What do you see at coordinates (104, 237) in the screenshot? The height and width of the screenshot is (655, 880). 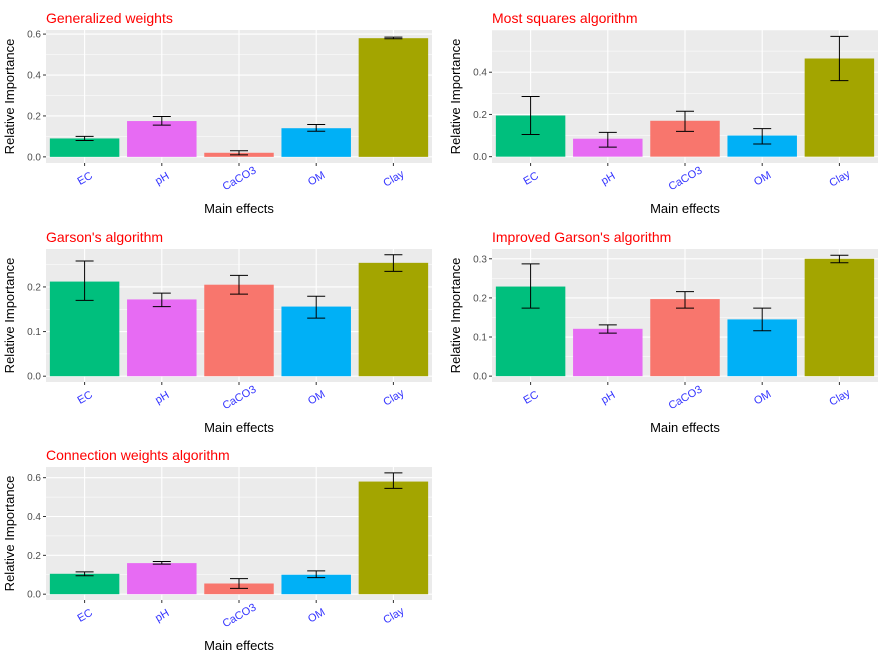 I see `chart-title: Garson's algorithm` at bounding box center [104, 237].